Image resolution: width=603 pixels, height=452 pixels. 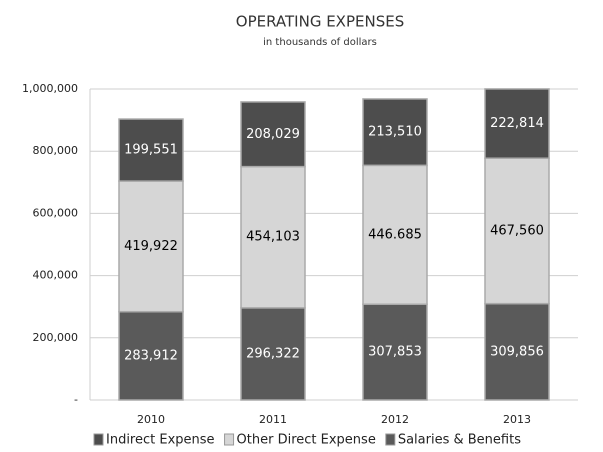 I want to click on value-label: 307,853, so click(x=395, y=352).